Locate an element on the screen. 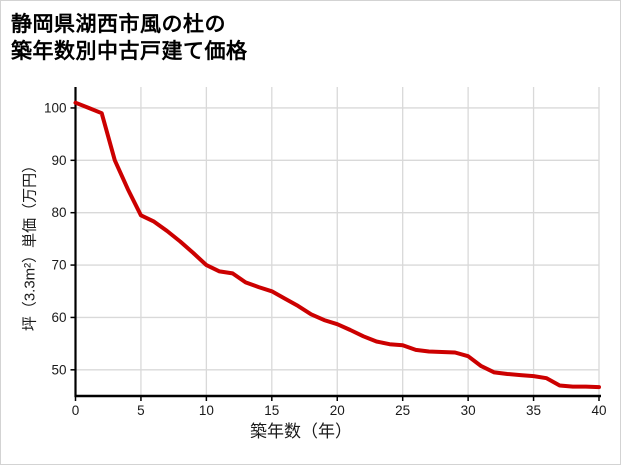 The image size is (621, 465). x-tick-label: 15 is located at coordinates (271, 410).